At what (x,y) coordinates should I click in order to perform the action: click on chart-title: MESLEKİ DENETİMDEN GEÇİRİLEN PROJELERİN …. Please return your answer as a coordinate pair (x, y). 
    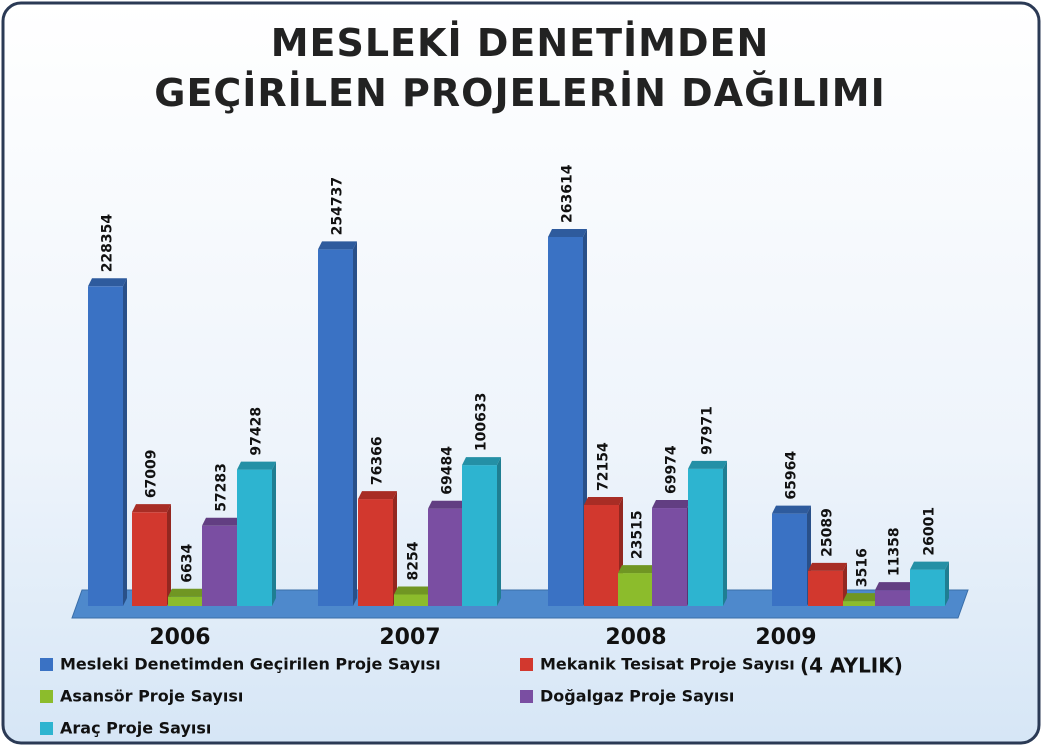
    Looking at the image, I should click on (520, 68).